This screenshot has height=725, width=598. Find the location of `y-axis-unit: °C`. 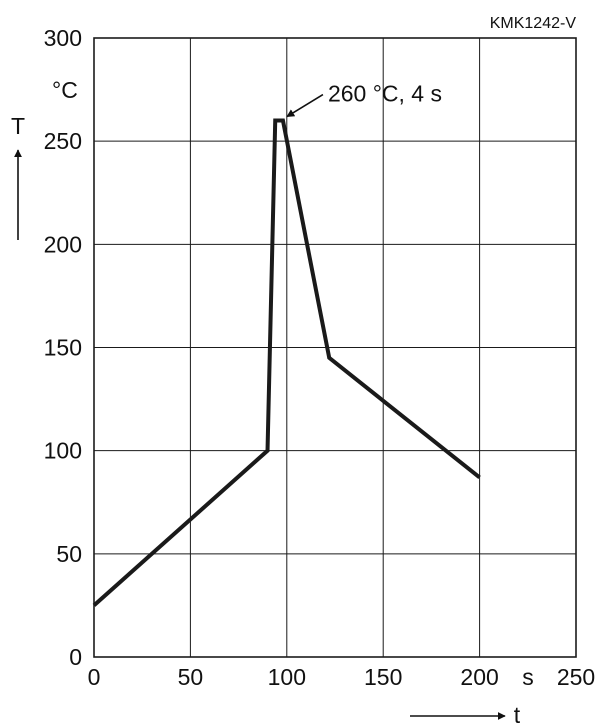

y-axis-unit: °C is located at coordinates (65, 90).